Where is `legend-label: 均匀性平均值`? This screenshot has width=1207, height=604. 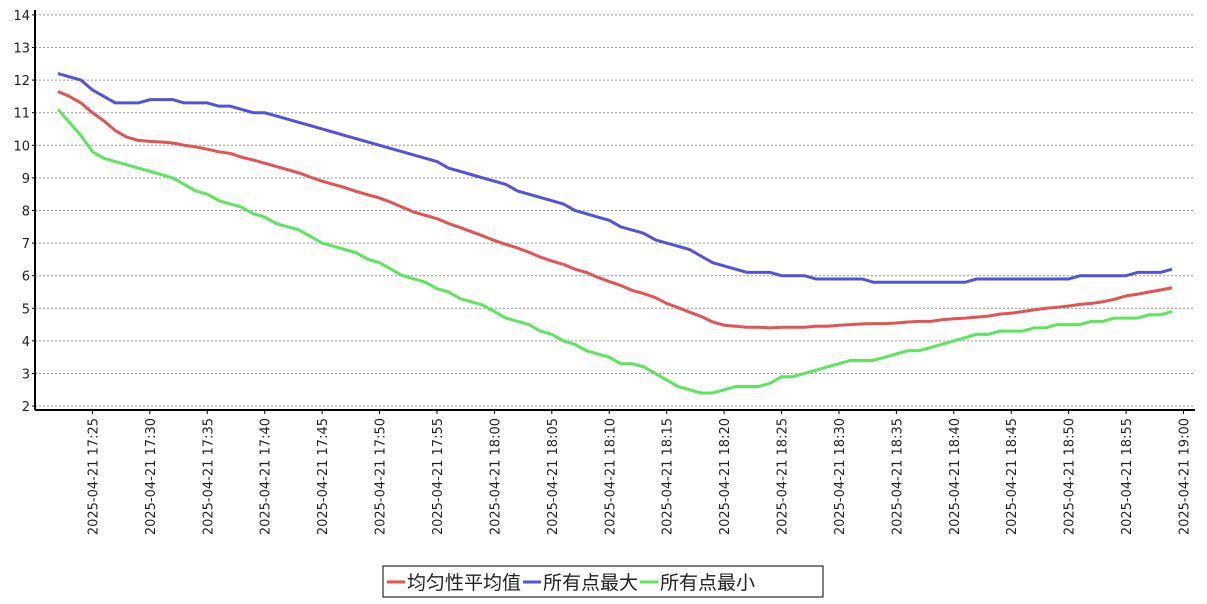 legend-label: 均匀性平均值 is located at coordinates (464, 583).